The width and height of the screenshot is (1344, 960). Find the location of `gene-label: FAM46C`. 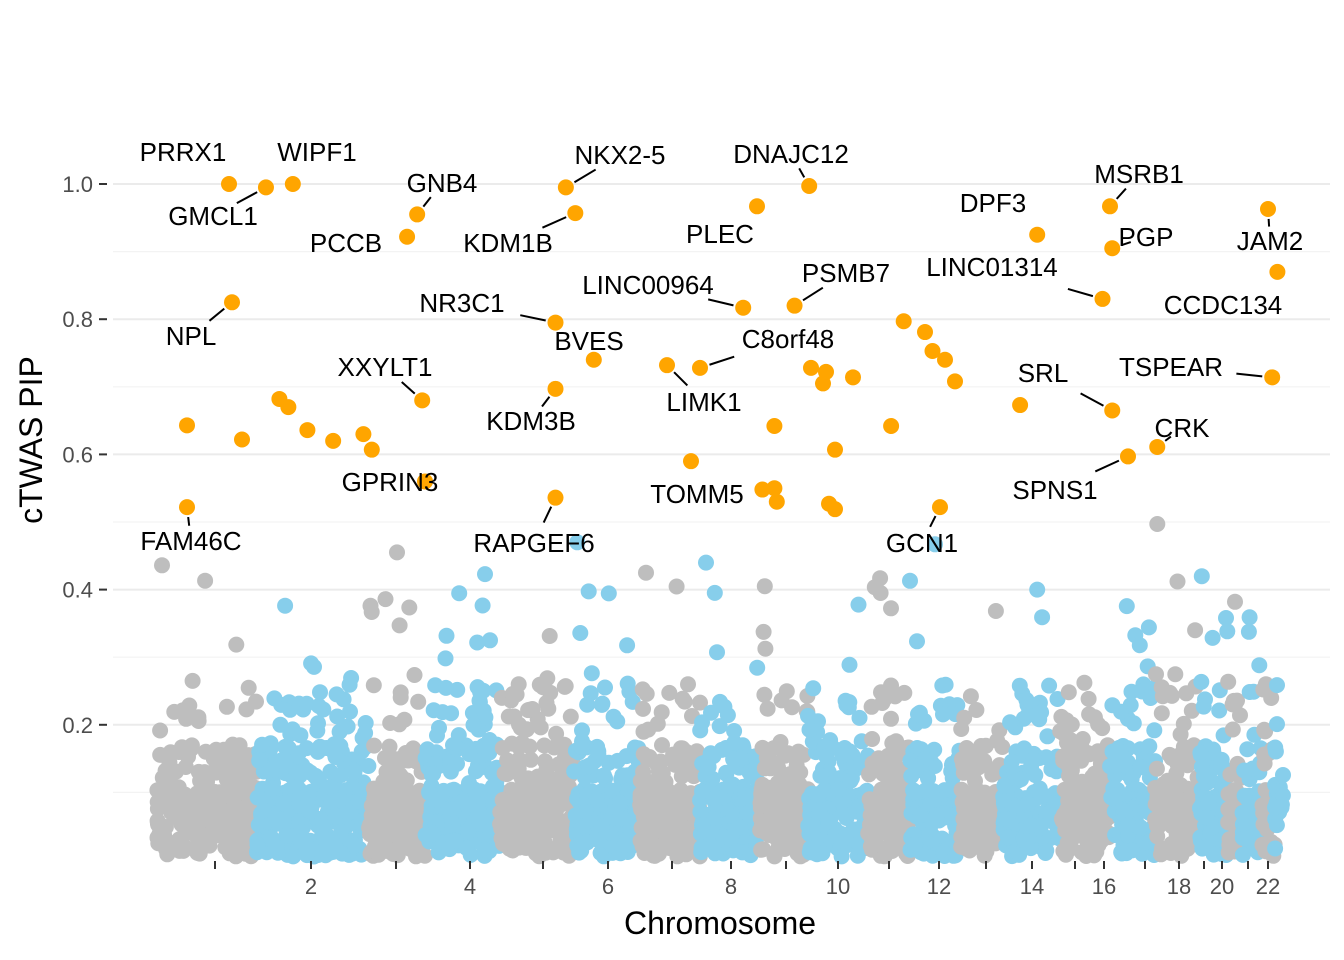

gene-label: FAM46C is located at coordinates (190, 541).